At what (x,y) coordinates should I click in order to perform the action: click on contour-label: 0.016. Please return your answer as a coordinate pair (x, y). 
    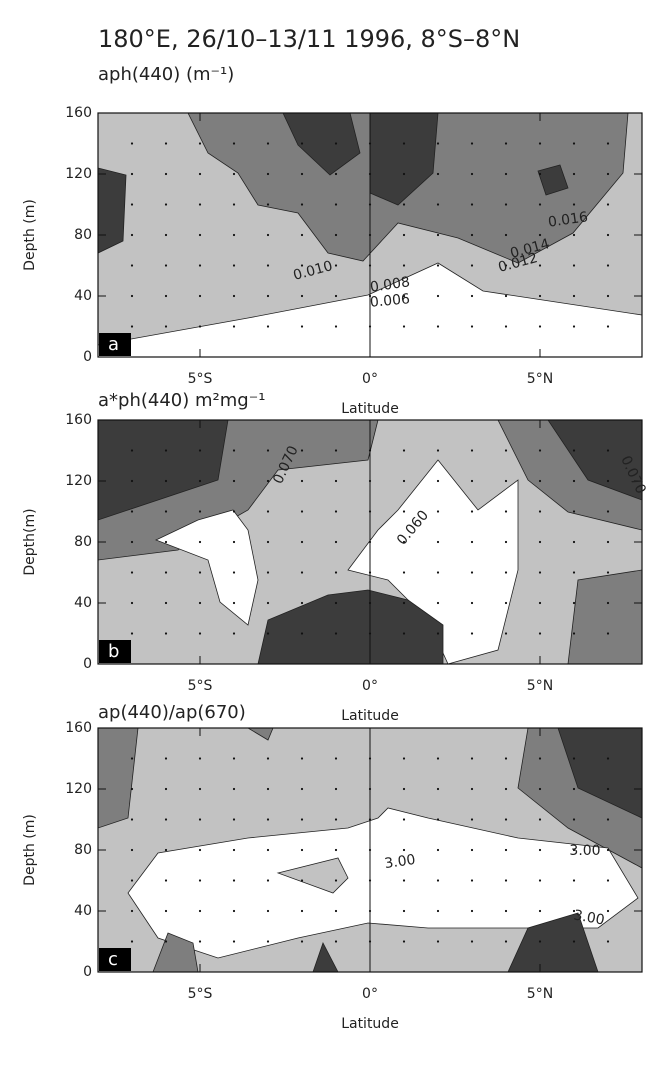
    Looking at the image, I should click on (568, 219).